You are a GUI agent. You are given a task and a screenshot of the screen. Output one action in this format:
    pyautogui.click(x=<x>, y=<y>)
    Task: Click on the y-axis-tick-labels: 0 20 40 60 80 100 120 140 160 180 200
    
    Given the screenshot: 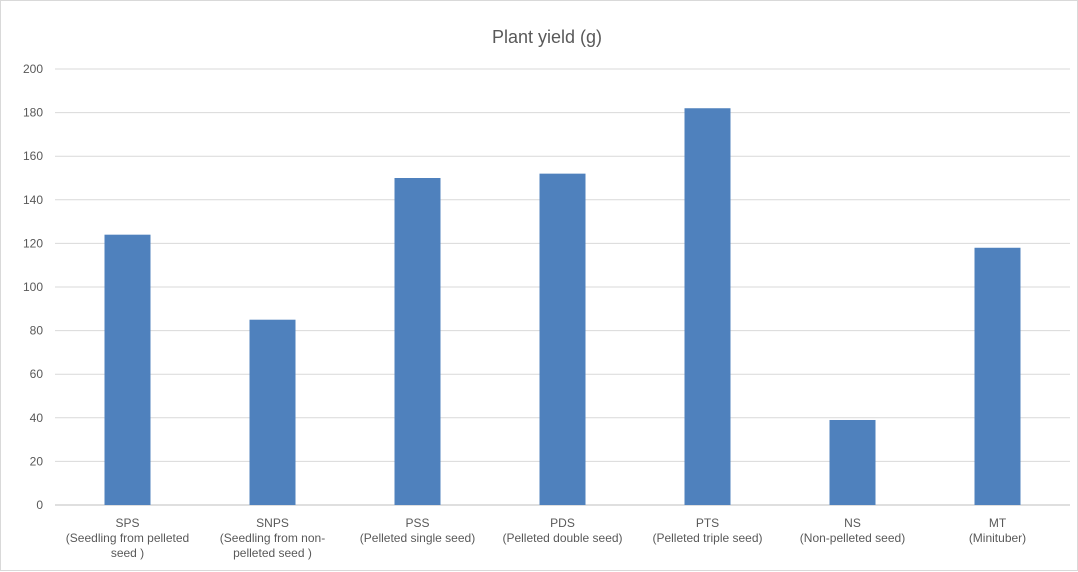 What is the action you would take?
    pyautogui.click(x=33, y=287)
    